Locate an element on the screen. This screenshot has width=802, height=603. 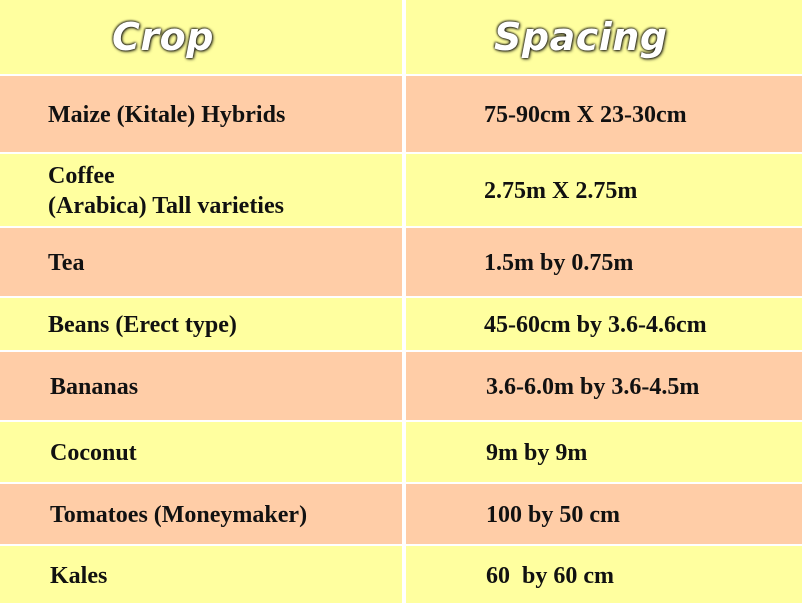
table-row: Beans (Erect type) 45-60cm by 3.6-4.6cm is located at coordinates (401, 324).